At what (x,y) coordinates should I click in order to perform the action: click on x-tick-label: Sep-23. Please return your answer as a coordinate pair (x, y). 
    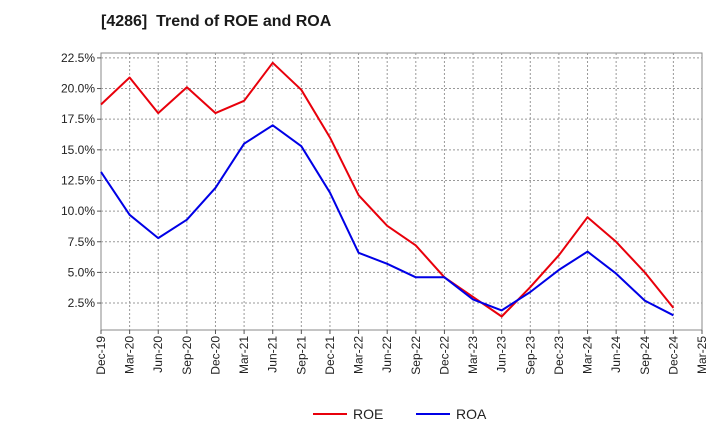
    Looking at the image, I should click on (530, 355).